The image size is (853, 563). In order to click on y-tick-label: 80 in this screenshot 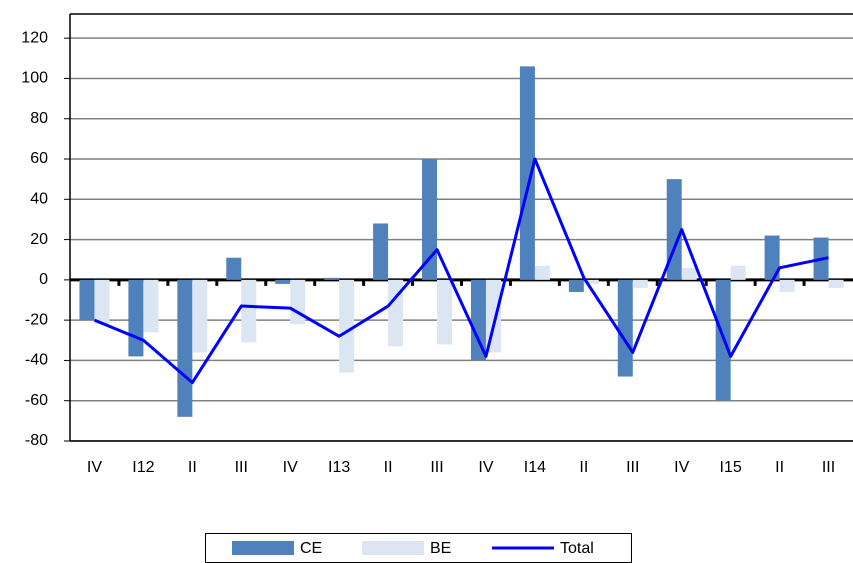, I will do `click(39, 118)`.